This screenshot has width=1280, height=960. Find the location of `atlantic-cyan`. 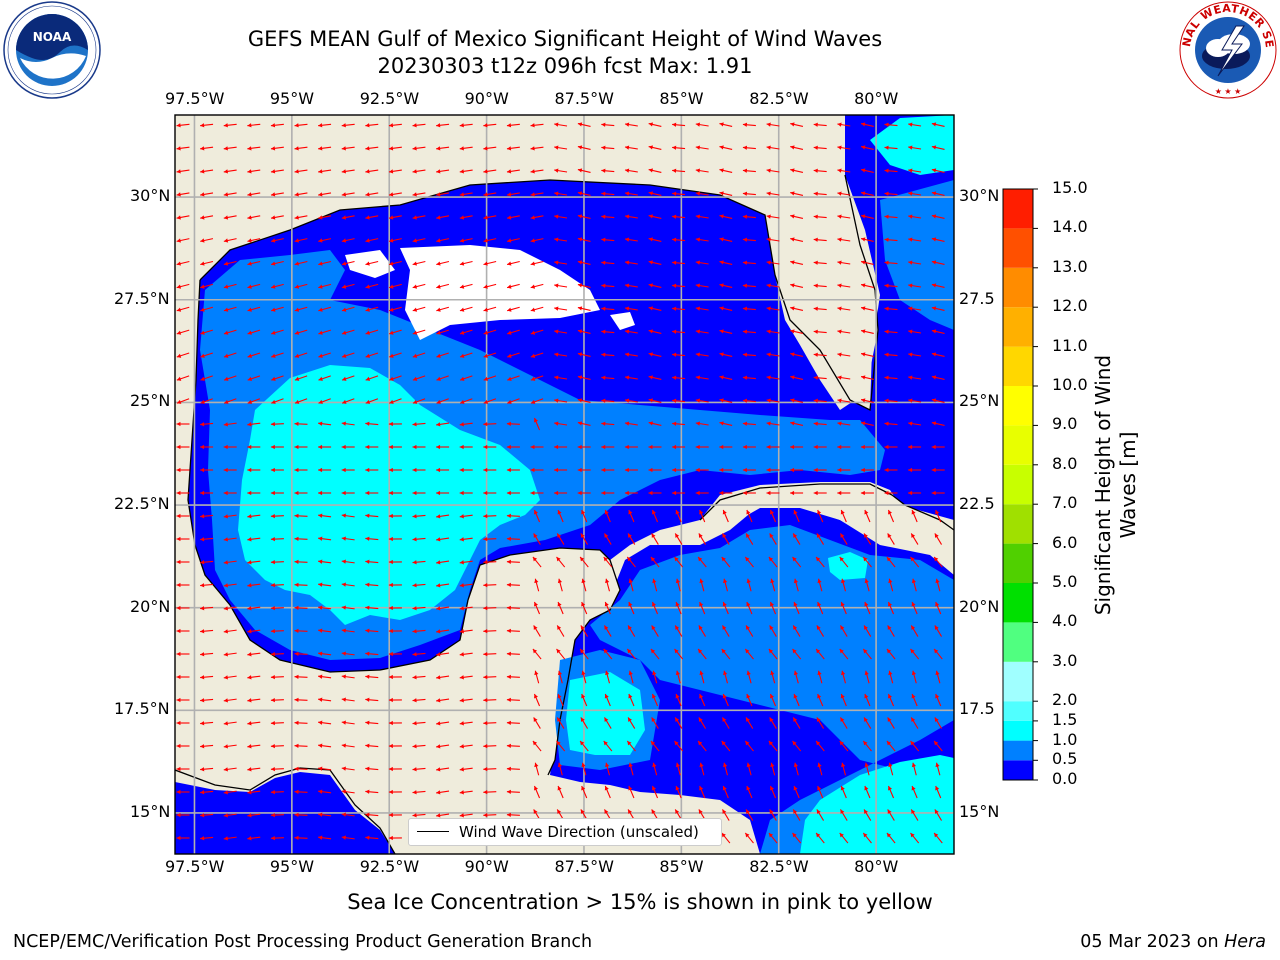

atlantic-cyan is located at coordinates (912, 145).